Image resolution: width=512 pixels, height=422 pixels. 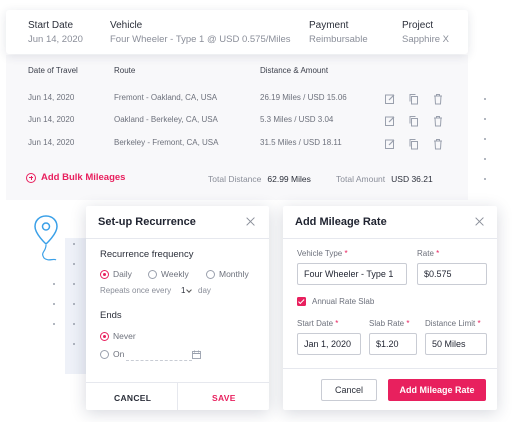 I want to click on radio-label: On, so click(x=119, y=354).